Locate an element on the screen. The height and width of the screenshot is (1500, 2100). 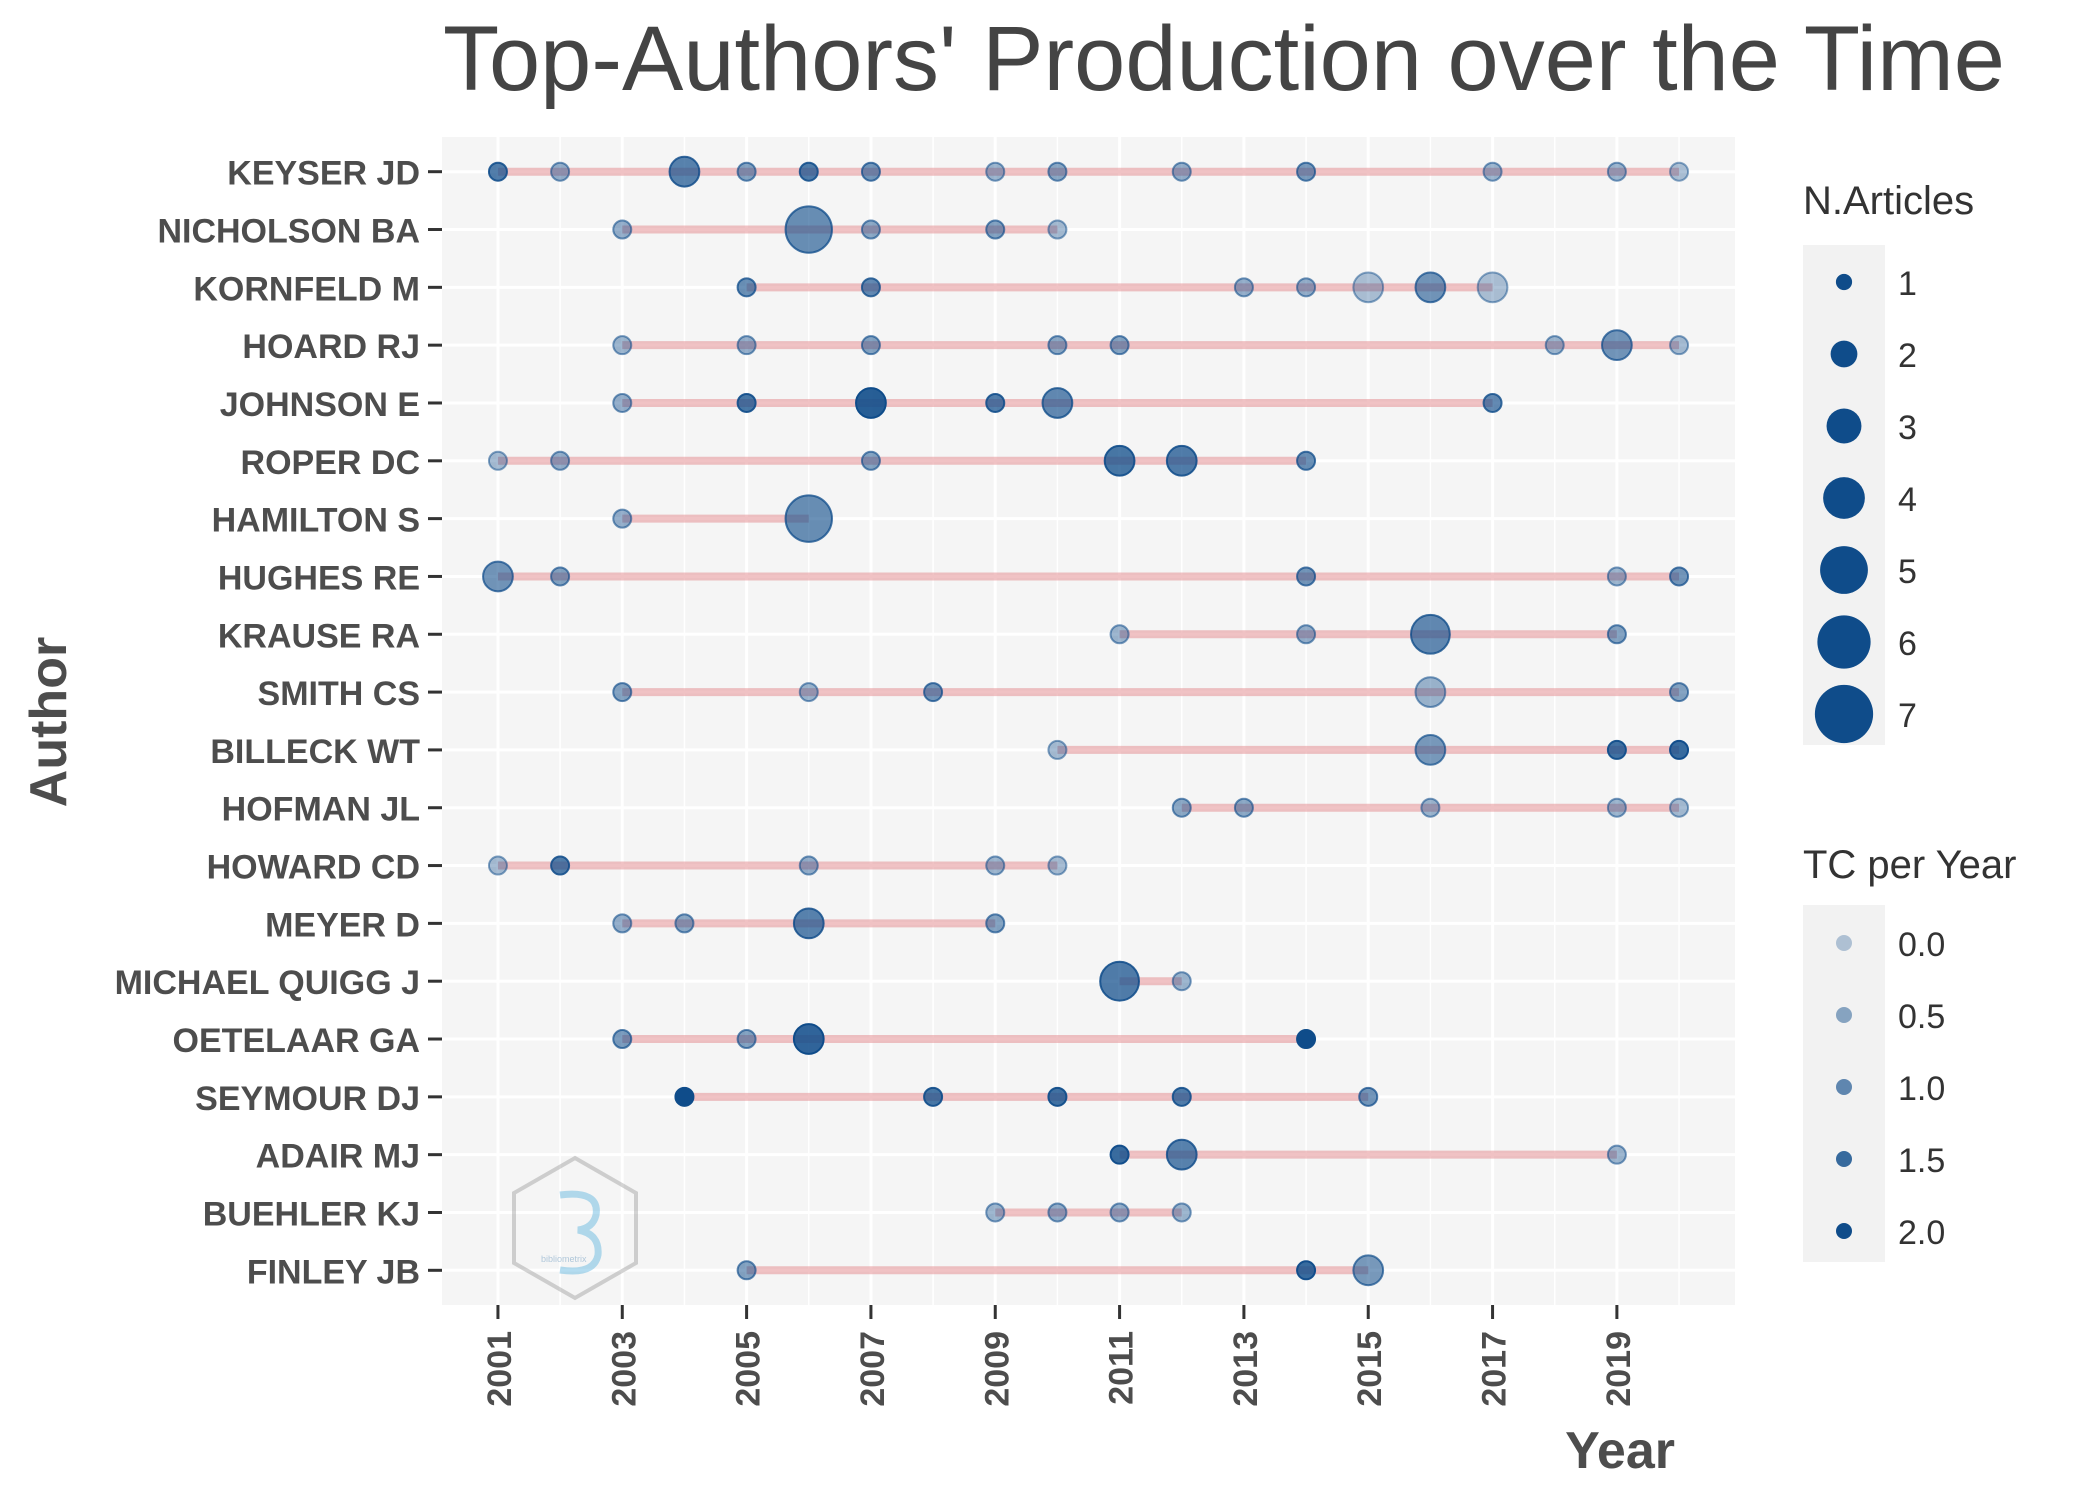
chart-title: Top-Authors' Production over the Time is located at coordinates (1224, 59).